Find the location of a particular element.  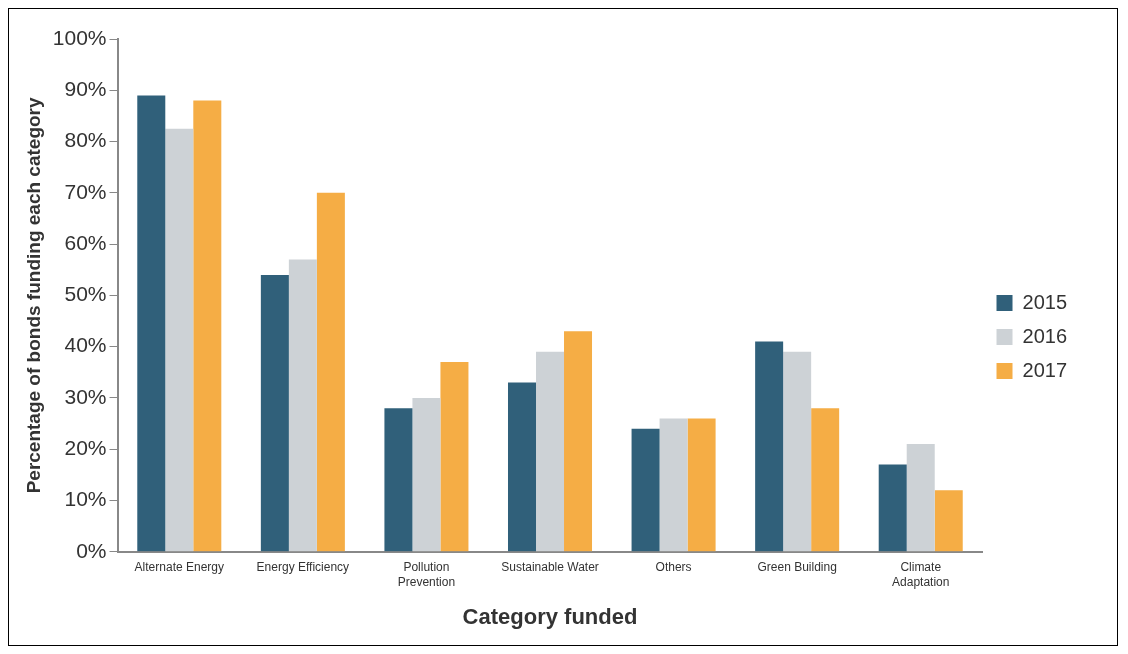

x-tick-label: Pollution Prevention is located at coordinates (426, 574).